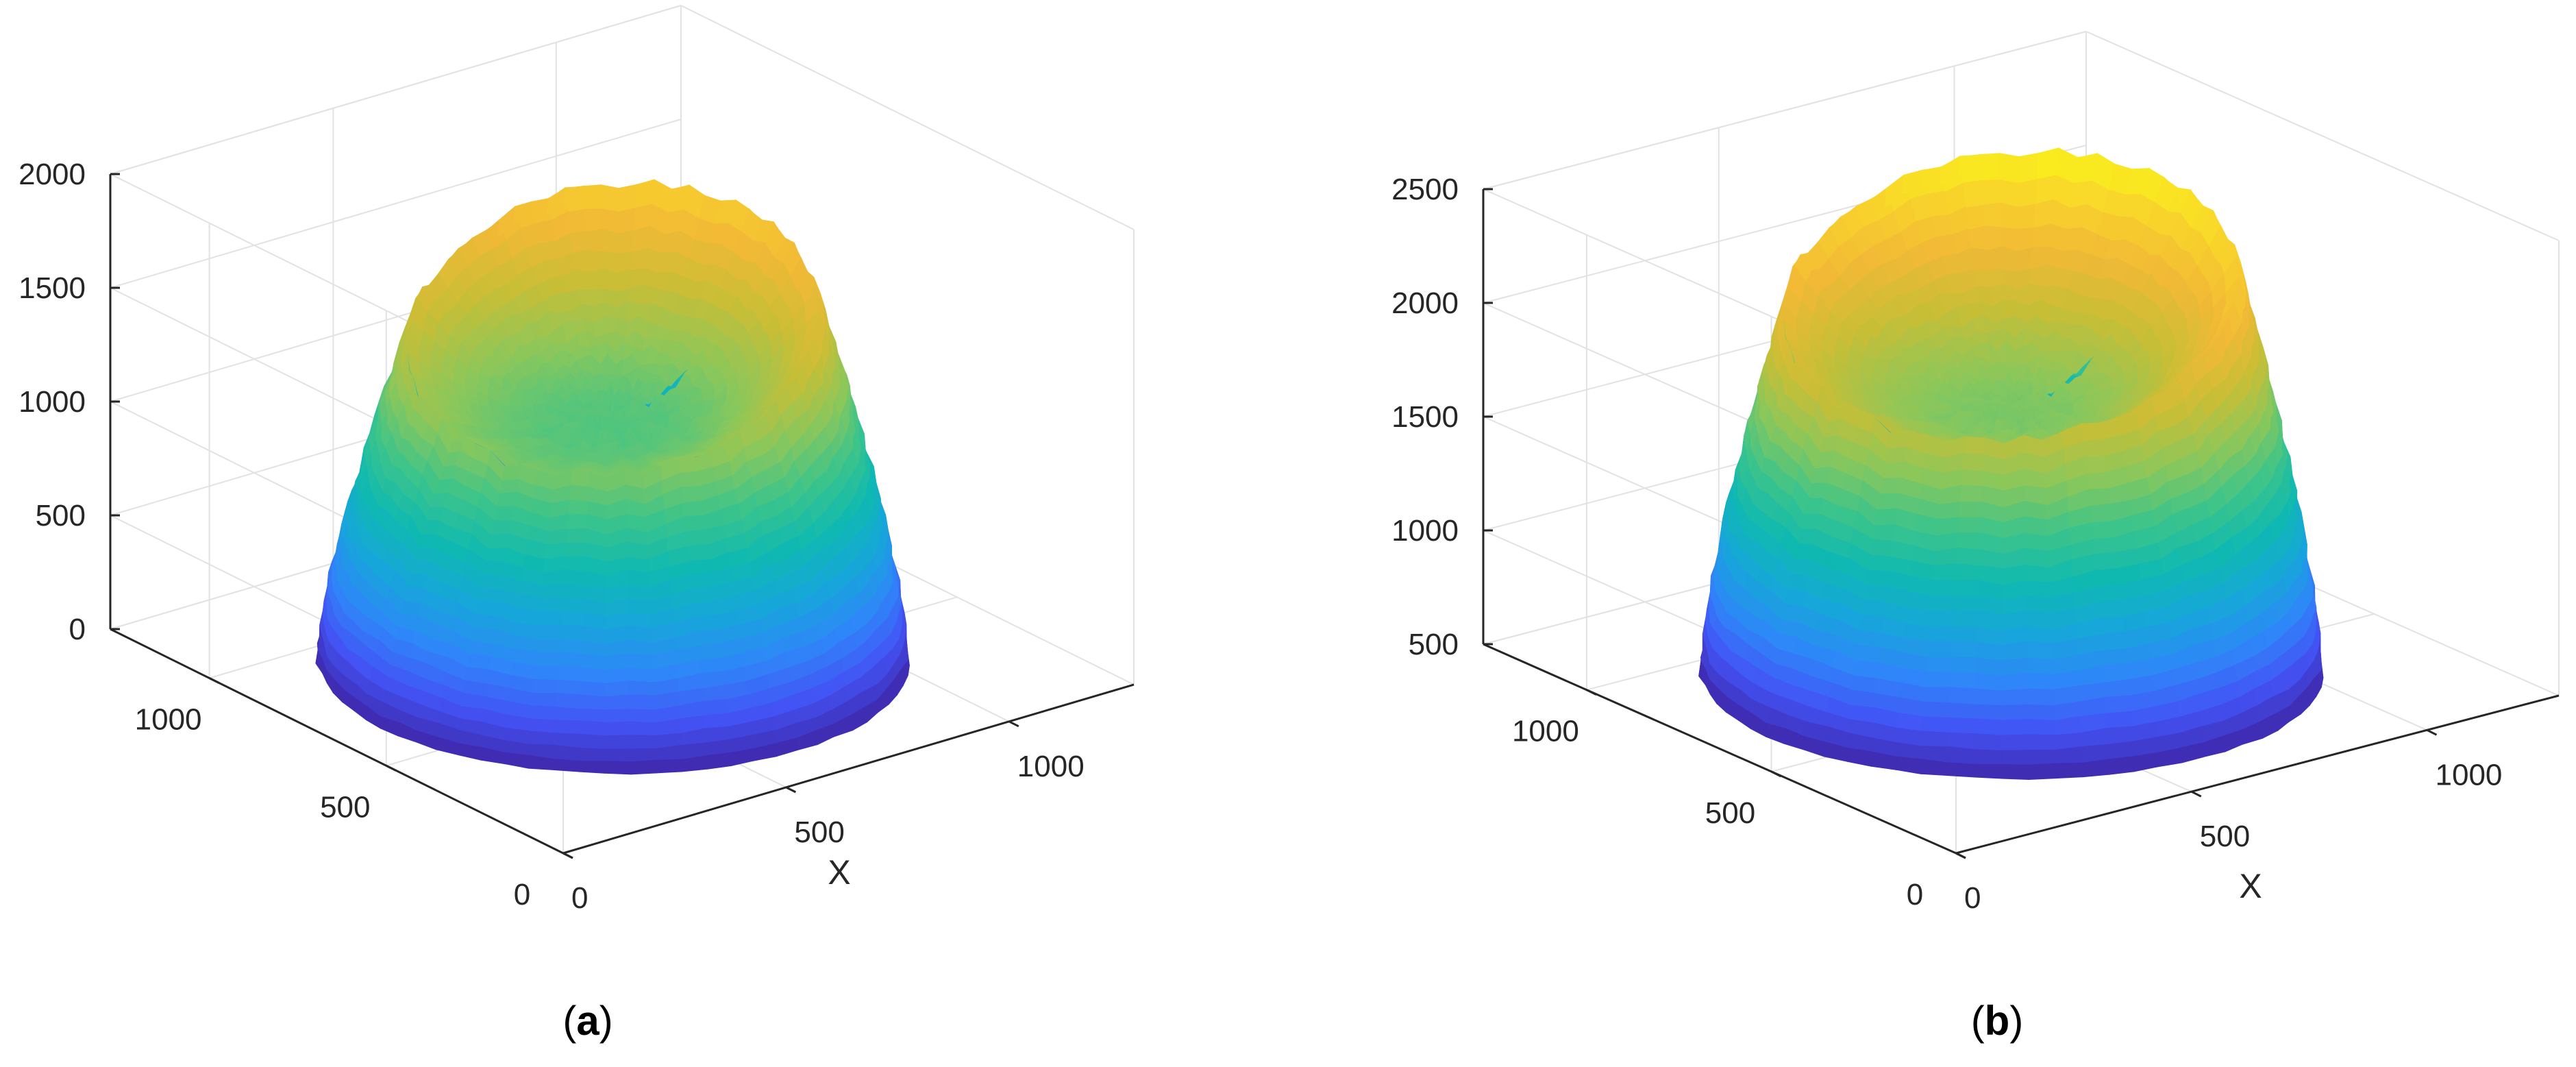  Describe the element at coordinates (587, 1021) in the screenshot. I see `caption-letter: a` at that location.